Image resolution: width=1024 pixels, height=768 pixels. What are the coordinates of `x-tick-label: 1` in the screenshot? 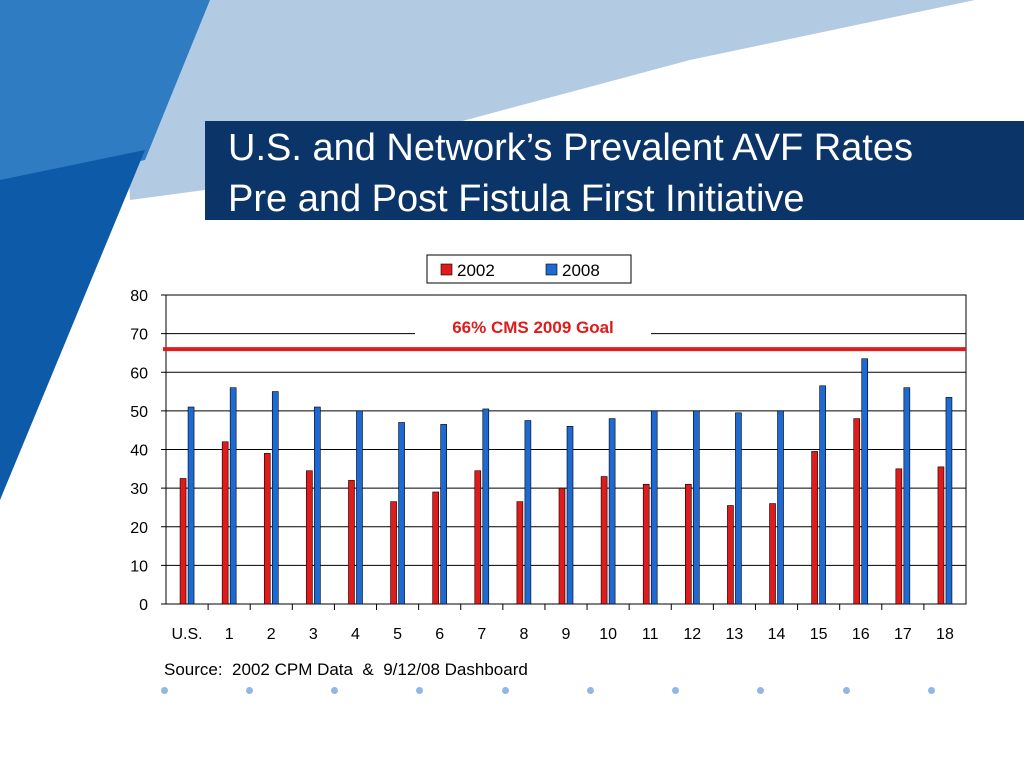 It's located at (229, 634).